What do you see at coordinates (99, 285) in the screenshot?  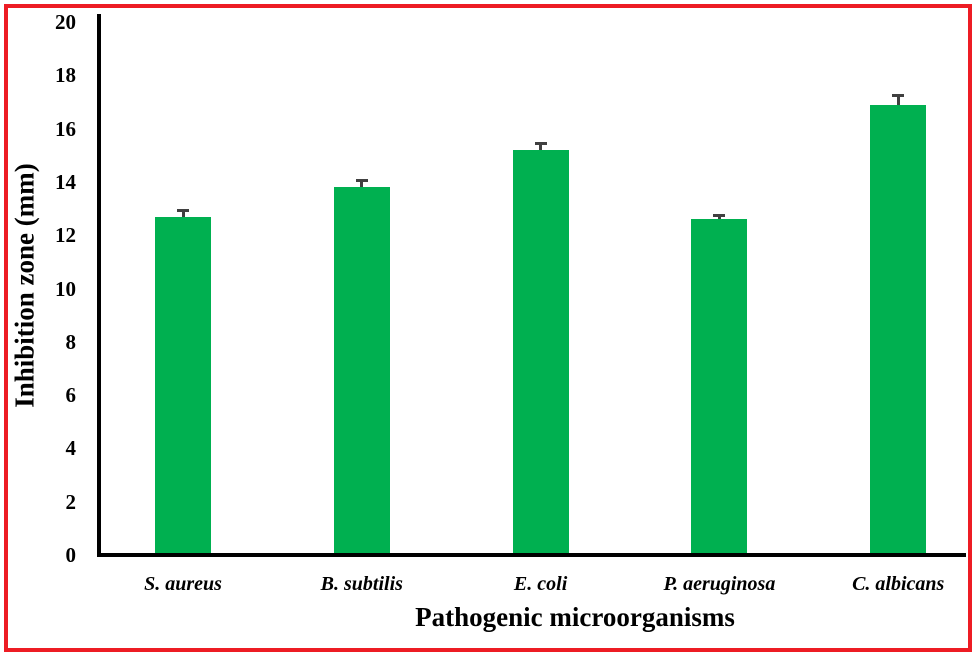 I see `y-axis-line` at bounding box center [99, 285].